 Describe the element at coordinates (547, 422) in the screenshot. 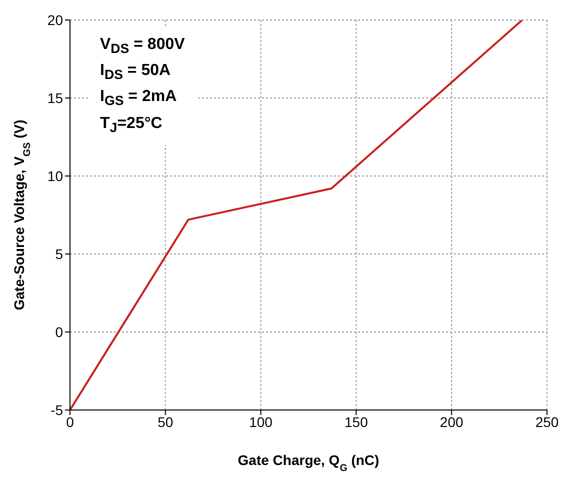

I see `x-tick-label: 250` at that location.